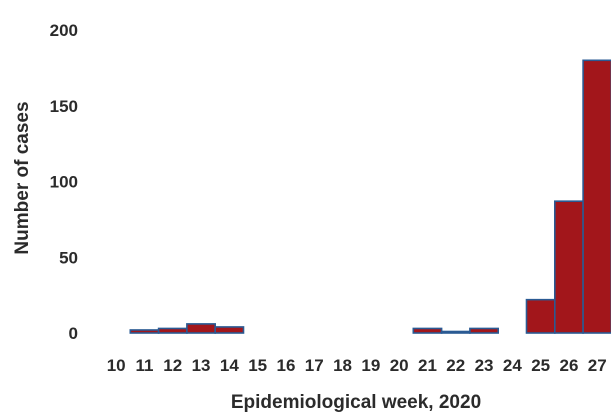 This screenshot has width=611, height=415. I want to click on x-tick-label: 25, so click(540, 365).